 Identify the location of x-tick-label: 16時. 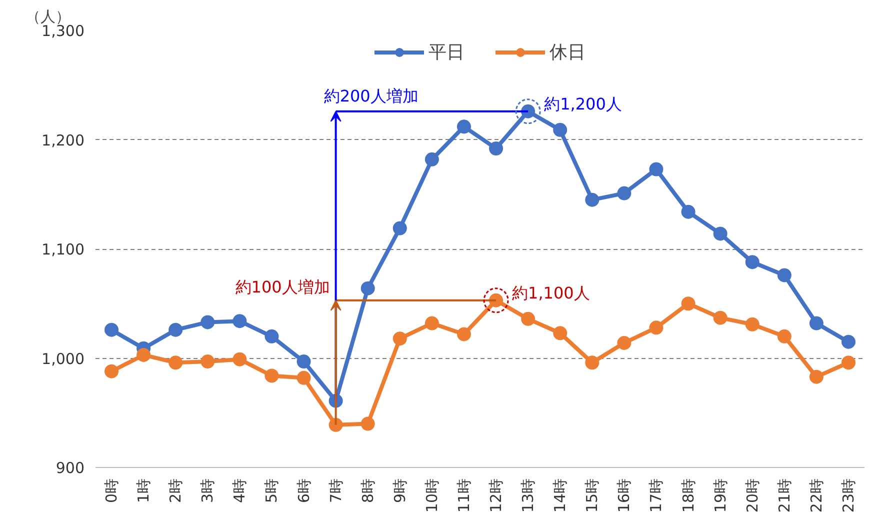
(624, 495).